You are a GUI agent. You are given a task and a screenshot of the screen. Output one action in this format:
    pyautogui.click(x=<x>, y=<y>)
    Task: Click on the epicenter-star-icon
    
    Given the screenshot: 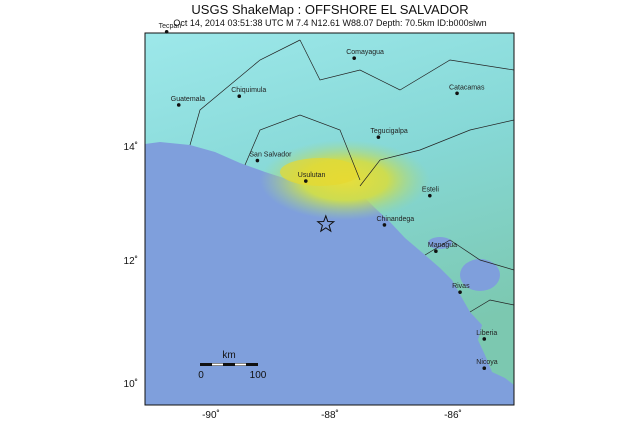 What is the action you would take?
    pyautogui.click(x=326, y=223)
    